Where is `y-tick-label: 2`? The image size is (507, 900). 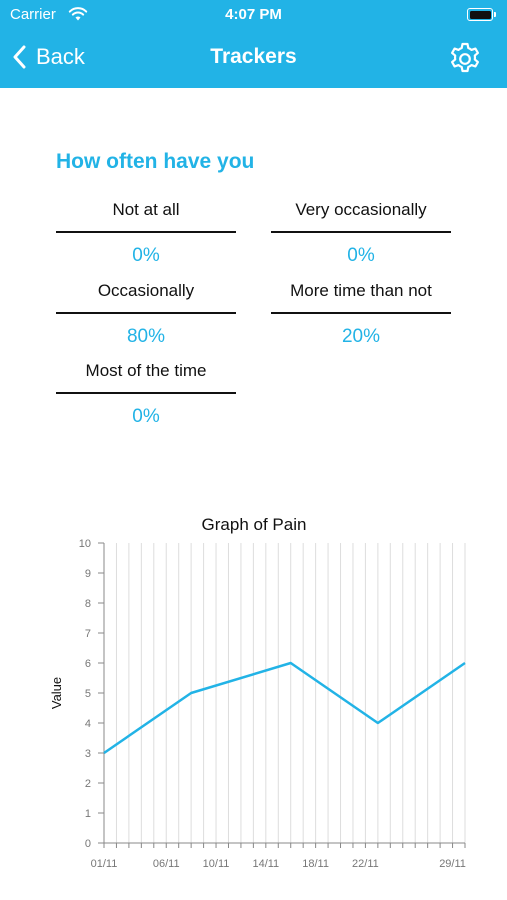
y-tick-label: 2 is located at coordinates (88, 784).